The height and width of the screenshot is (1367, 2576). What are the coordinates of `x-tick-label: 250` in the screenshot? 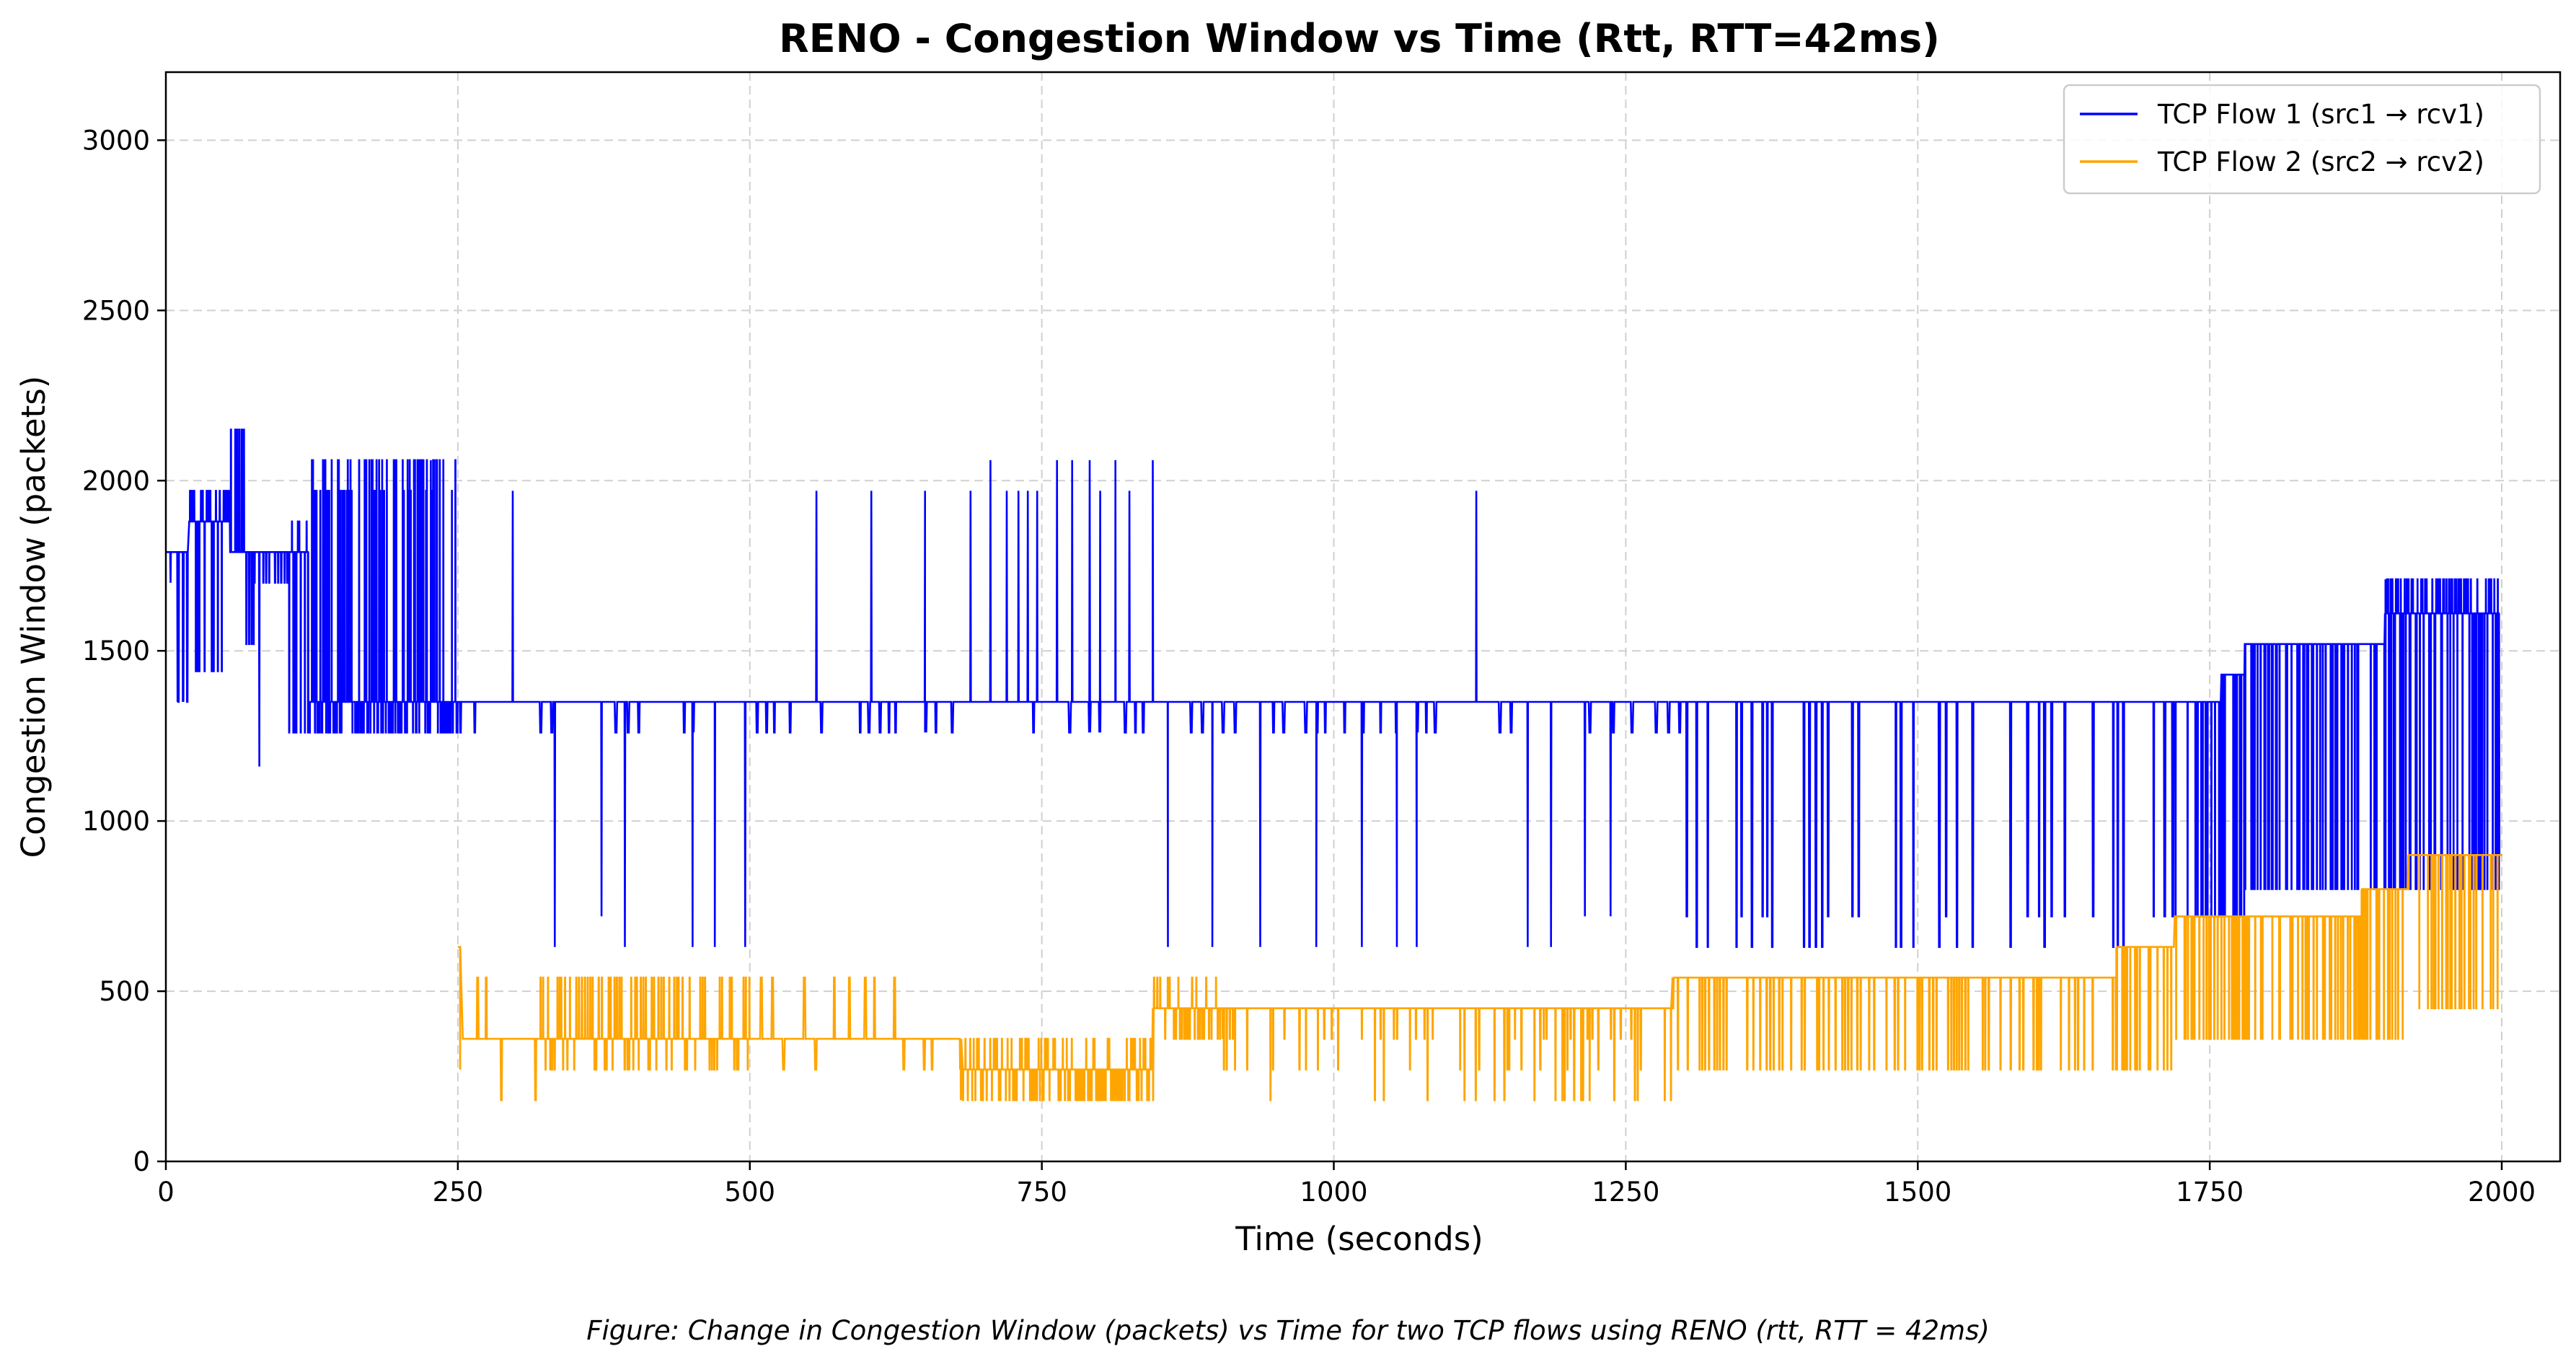 It's located at (458, 1192).